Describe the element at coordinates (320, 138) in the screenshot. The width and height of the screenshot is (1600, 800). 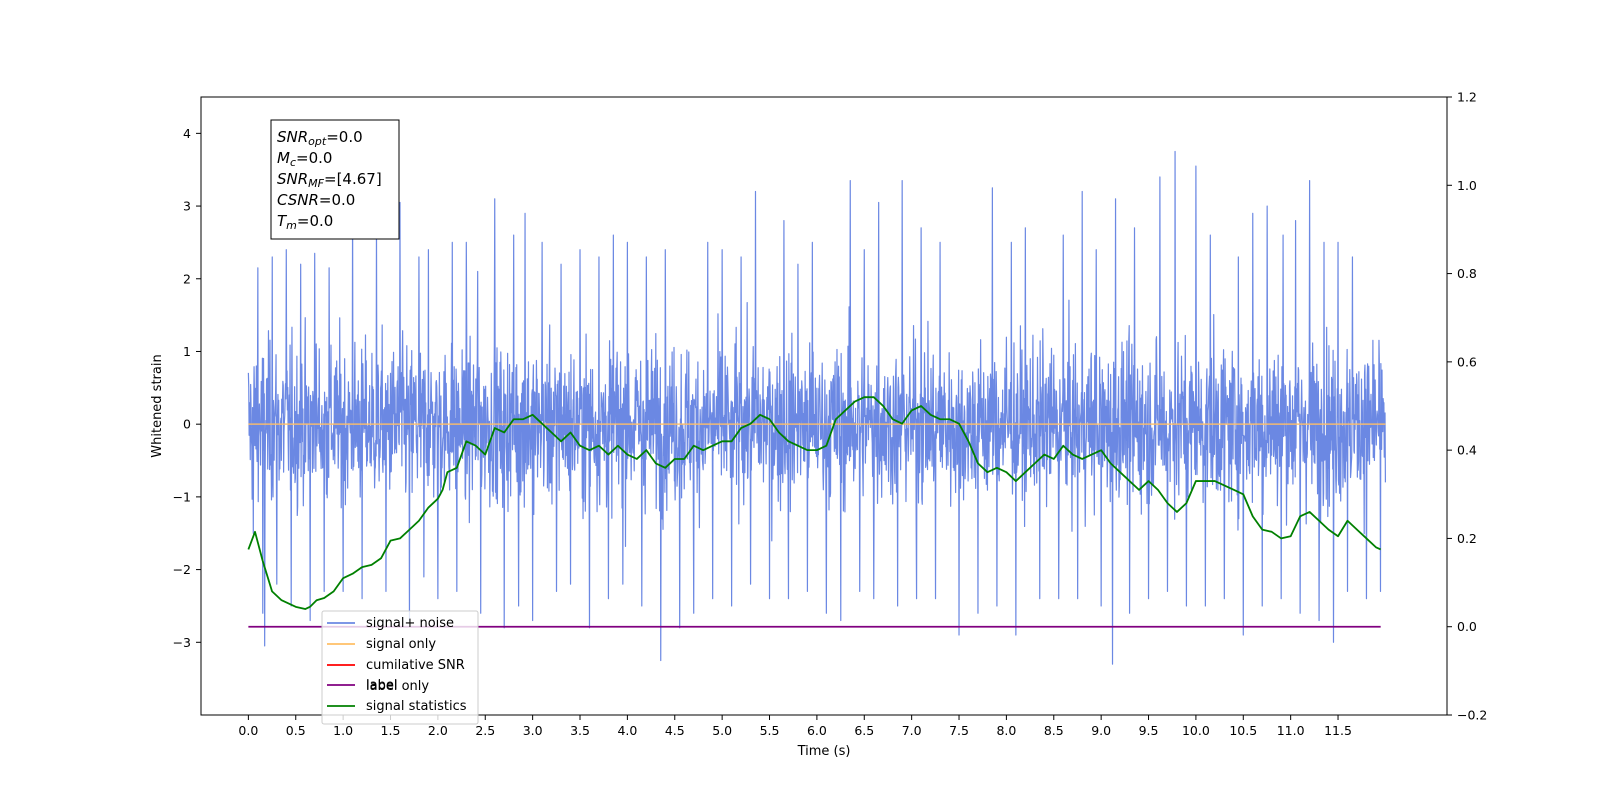
I see `annotation-line: SNRopt=0.0` at that location.